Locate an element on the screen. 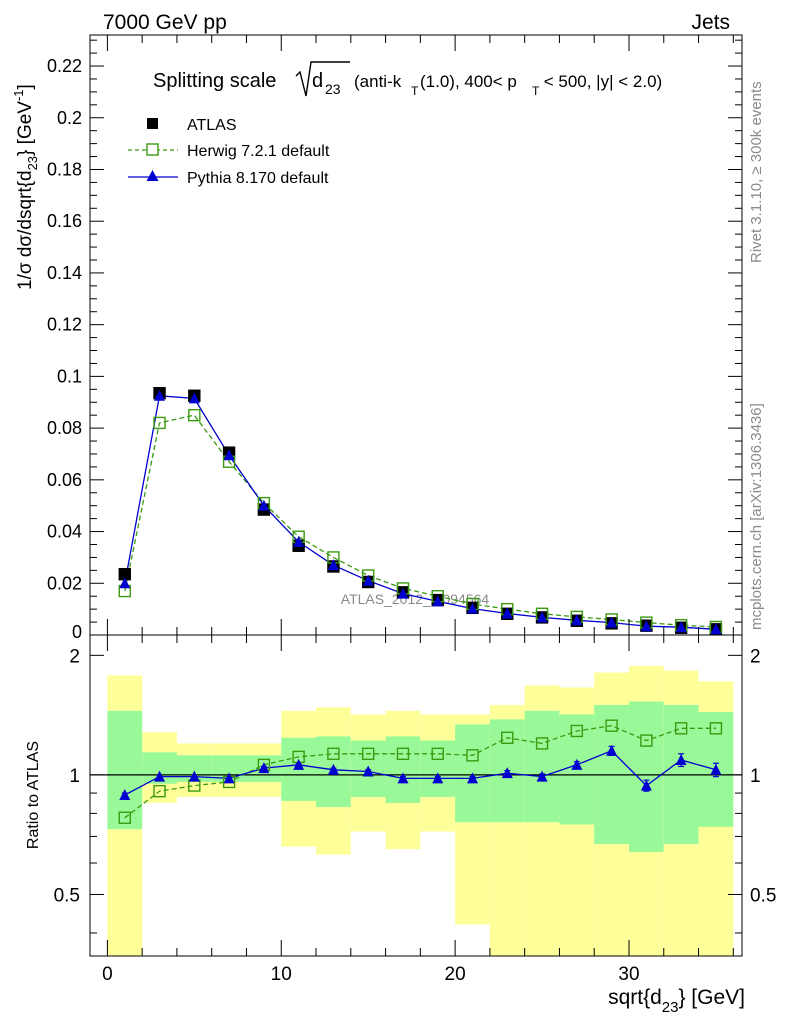 Image resolution: width=786 pixels, height=1024 pixels. legend-herwig-marker is located at coordinates (152, 149).